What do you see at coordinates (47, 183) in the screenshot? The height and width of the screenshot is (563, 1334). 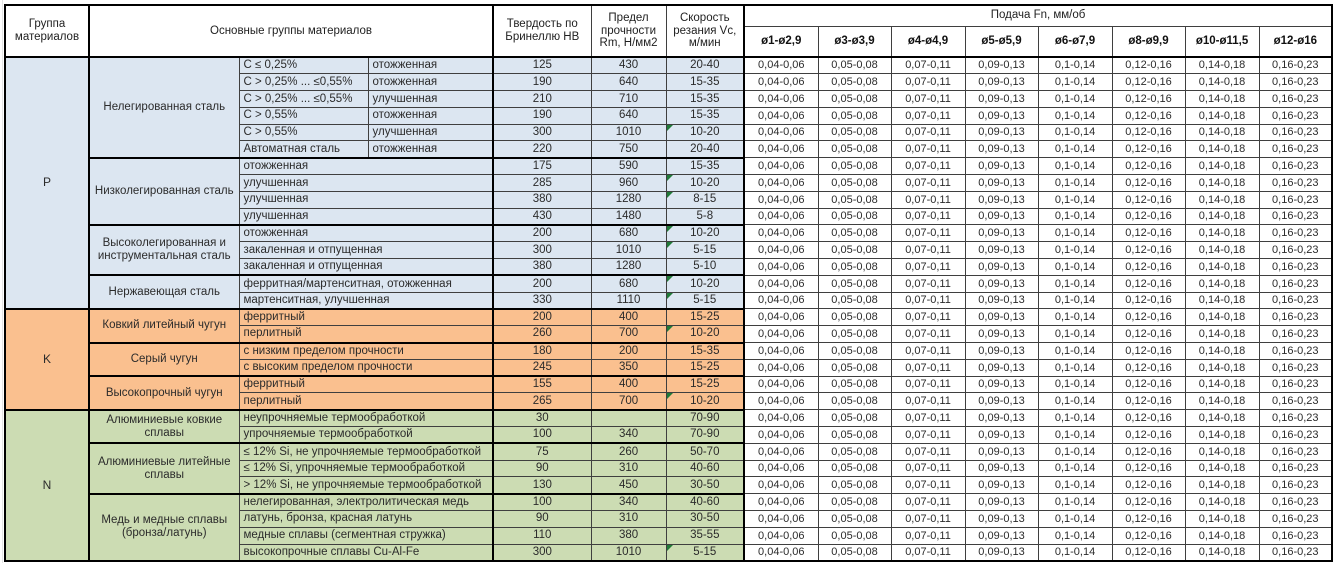 I see `group-code-cell: P` at bounding box center [47, 183].